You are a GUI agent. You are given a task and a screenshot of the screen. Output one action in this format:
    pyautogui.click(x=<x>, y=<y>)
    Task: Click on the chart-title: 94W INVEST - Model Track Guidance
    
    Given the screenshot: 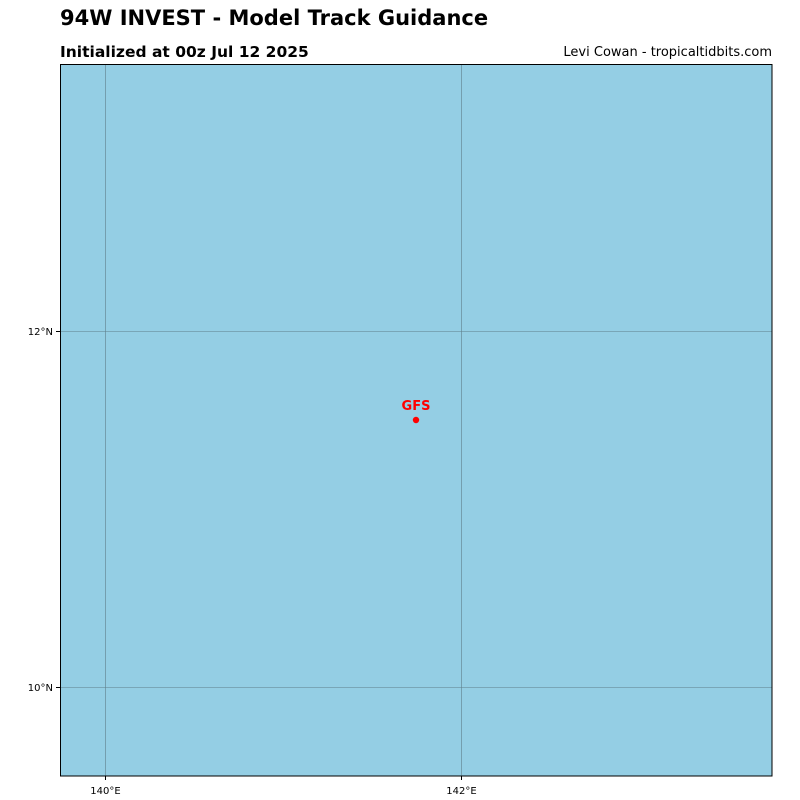 What is the action you would take?
    pyautogui.click(x=274, y=18)
    